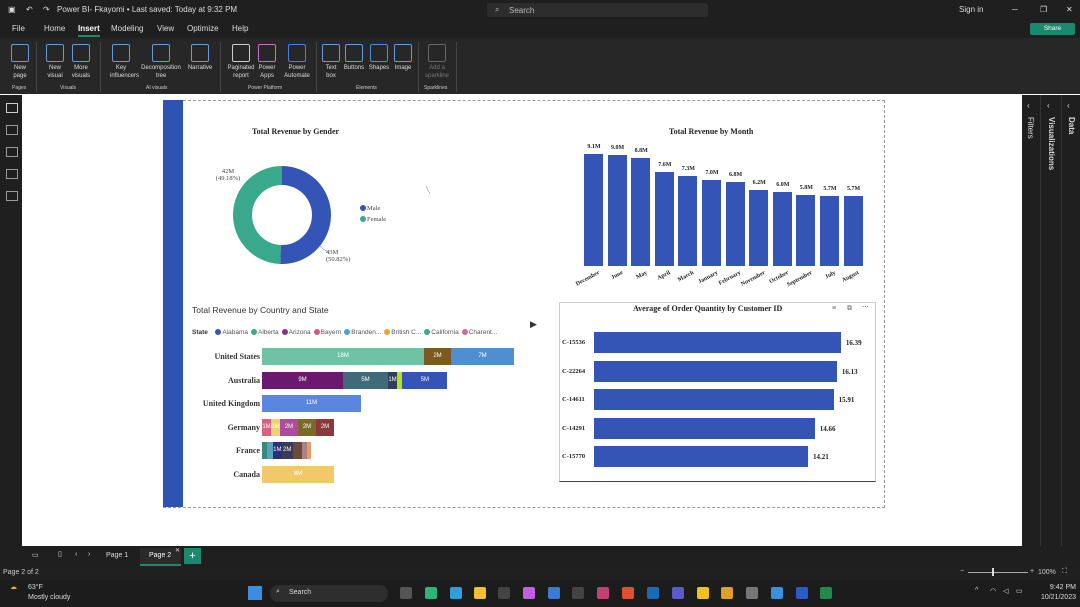 The height and width of the screenshot is (607, 1080). Describe the element at coordinates (431, 593) in the screenshot. I see `whatsapp-icon` at that location.